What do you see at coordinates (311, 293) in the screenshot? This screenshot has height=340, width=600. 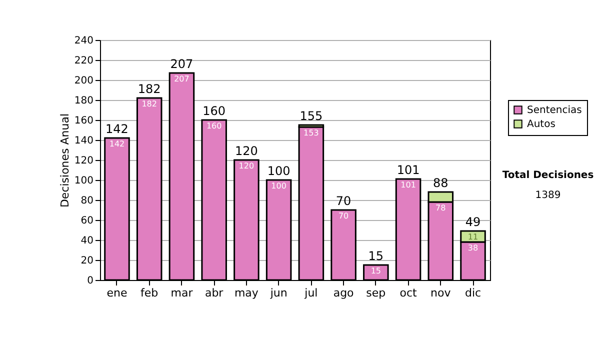 I see `x-tick-label: jul` at bounding box center [311, 293].